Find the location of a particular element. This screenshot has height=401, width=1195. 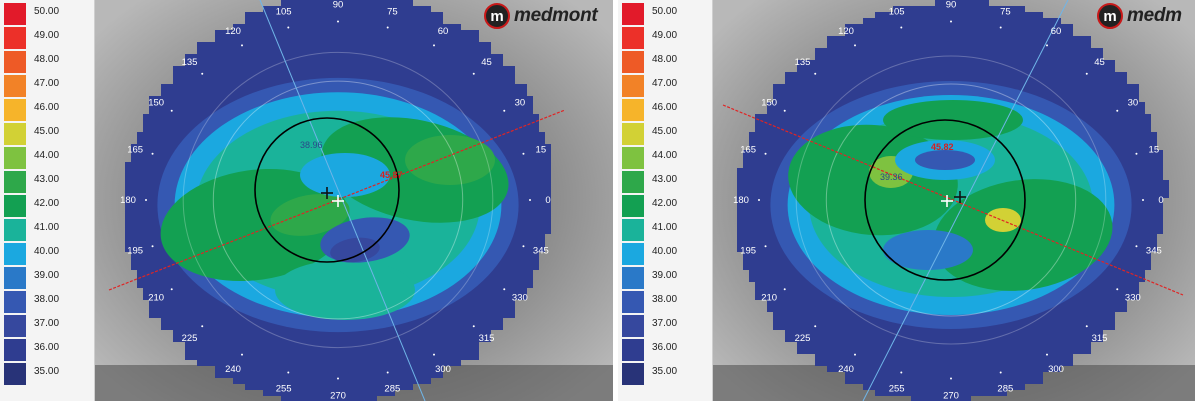

scale-step: 45.00 is located at coordinates (665, 134).